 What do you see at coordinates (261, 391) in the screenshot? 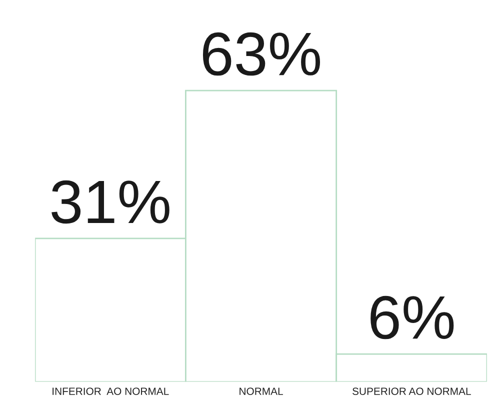
I see `x-tick-label: NORMAL` at bounding box center [261, 391].